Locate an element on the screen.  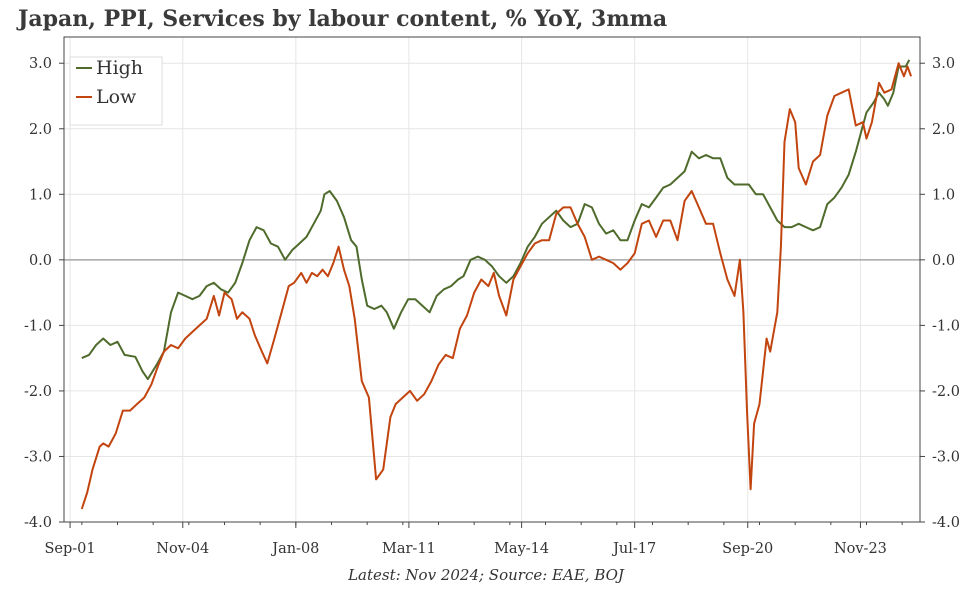
y-tick-label-right: -3.0 is located at coordinates (946, 457).